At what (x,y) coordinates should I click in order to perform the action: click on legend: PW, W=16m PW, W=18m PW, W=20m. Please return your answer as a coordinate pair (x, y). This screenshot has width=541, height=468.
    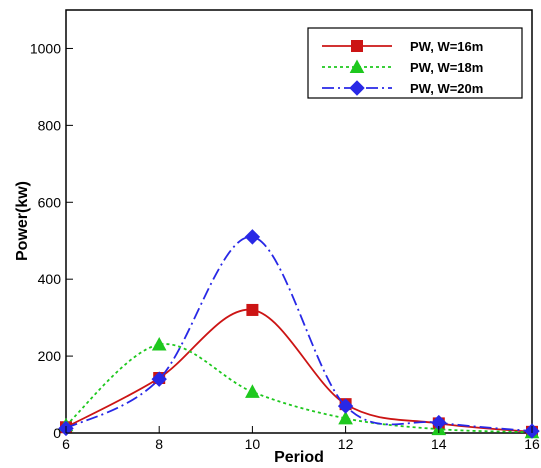
    Looking at the image, I should click on (415, 63).